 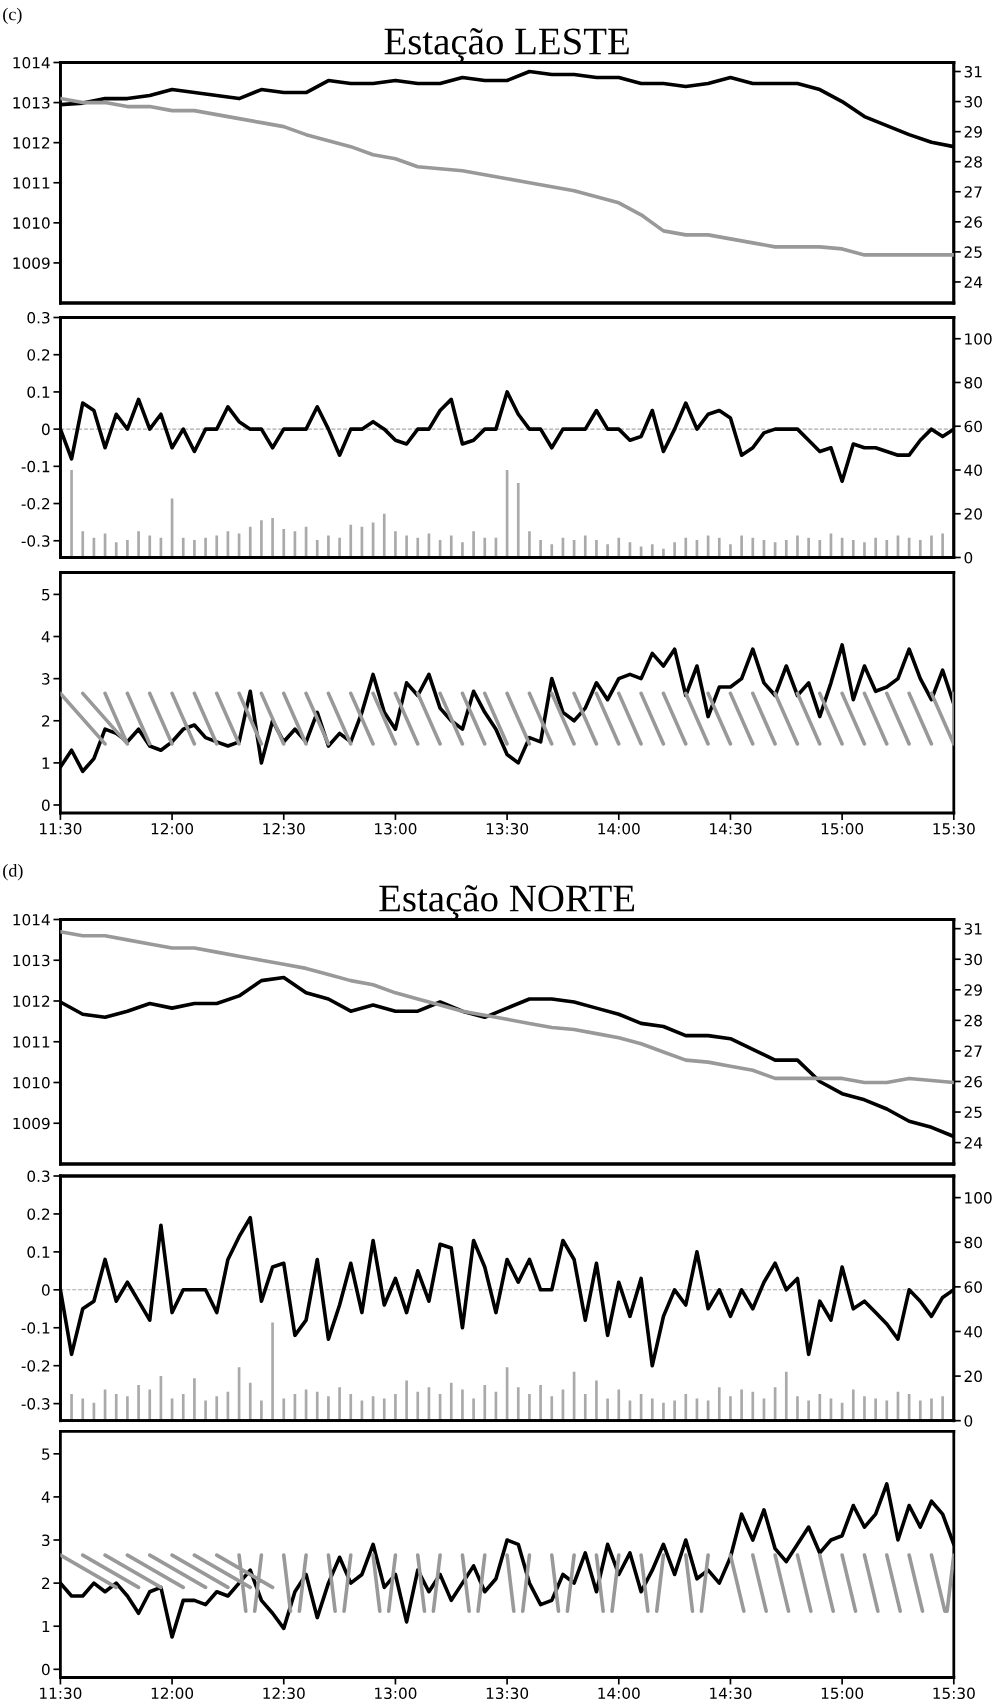 What do you see at coordinates (954, 1693) in the screenshot?
I see `x-tick-label: 15:30` at bounding box center [954, 1693].